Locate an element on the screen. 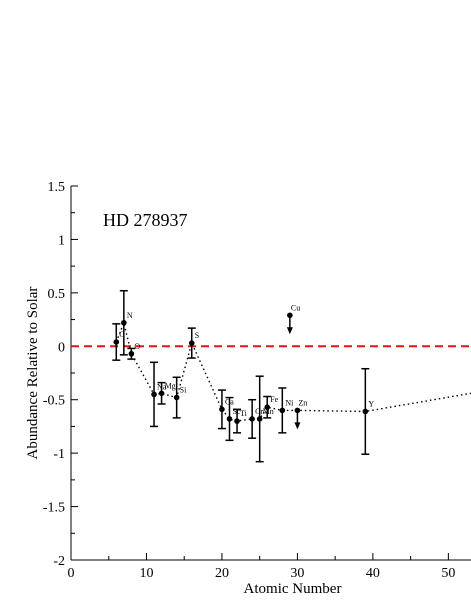 The image size is (471, 609). y-tick-label: -1.5 is located at coordinates (54, 508).